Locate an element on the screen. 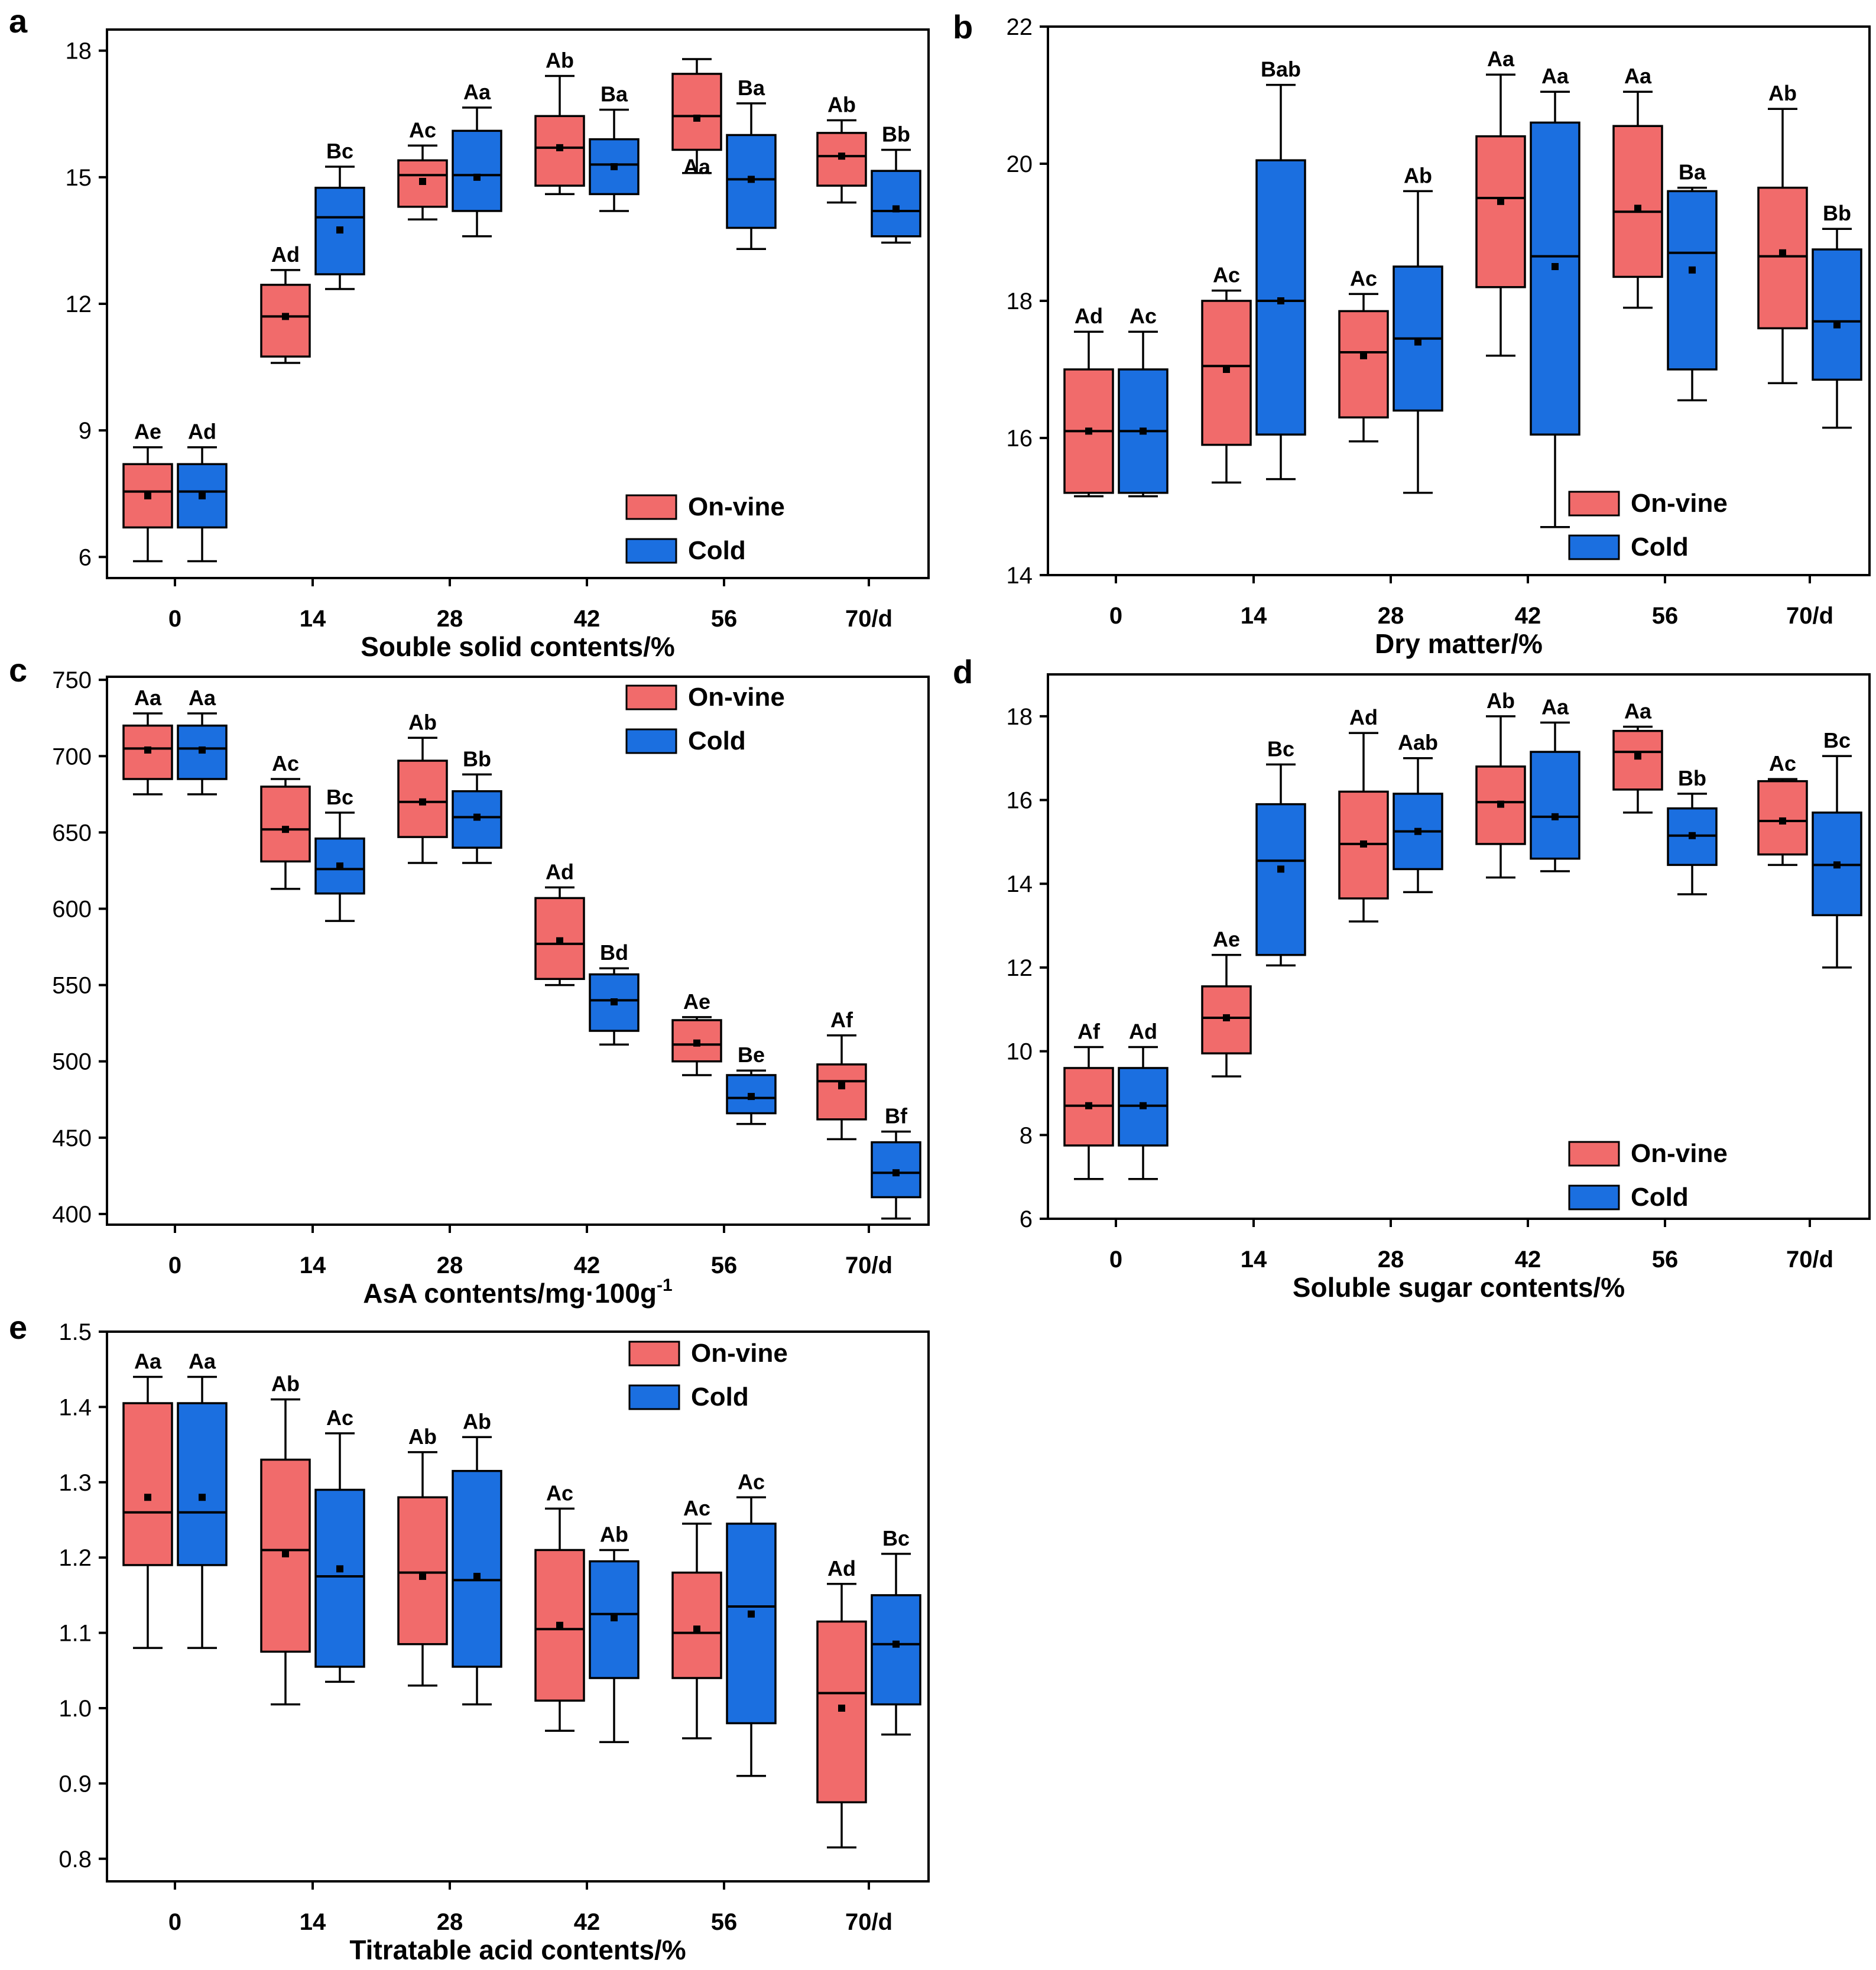  legend-label: On-vine is located at coordinates (1679, 503).